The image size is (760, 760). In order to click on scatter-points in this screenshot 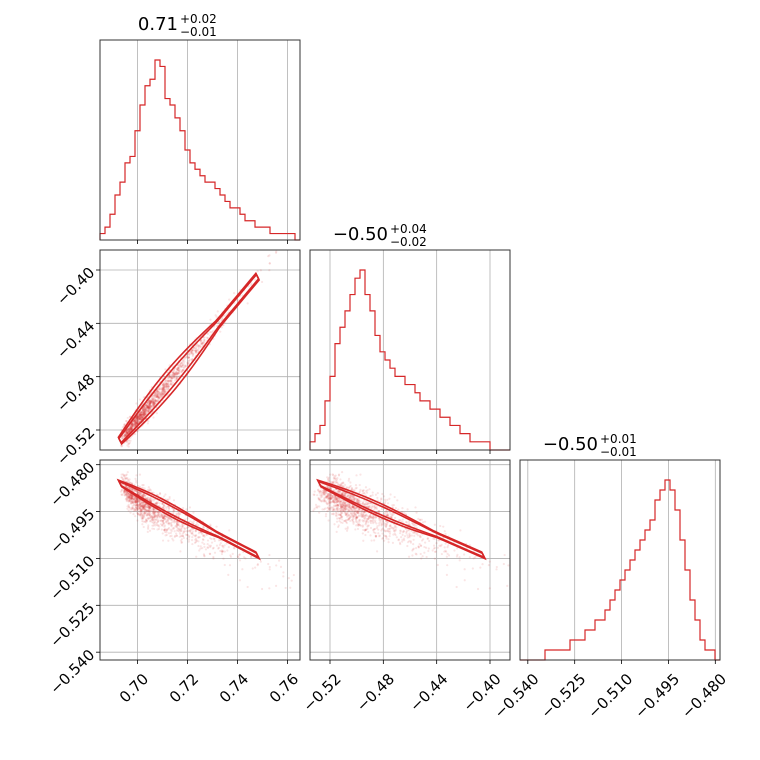, I will do `click(411, 531)`.